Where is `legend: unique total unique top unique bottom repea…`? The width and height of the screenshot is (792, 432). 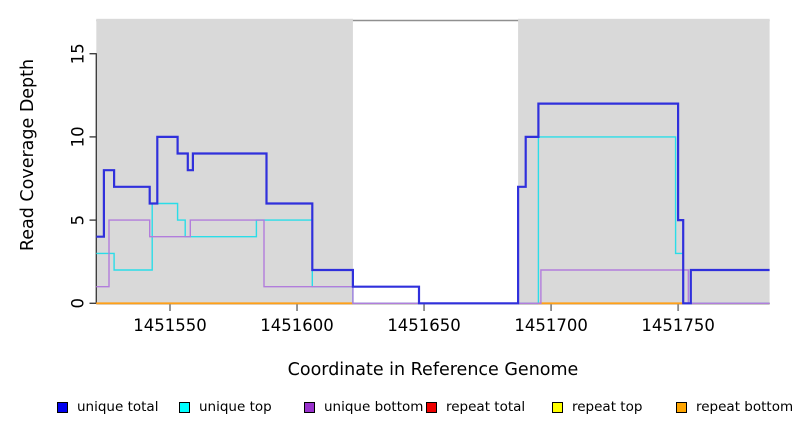 legend: unique total unique top unique bottom repea… is located at coordinates (396, 412).